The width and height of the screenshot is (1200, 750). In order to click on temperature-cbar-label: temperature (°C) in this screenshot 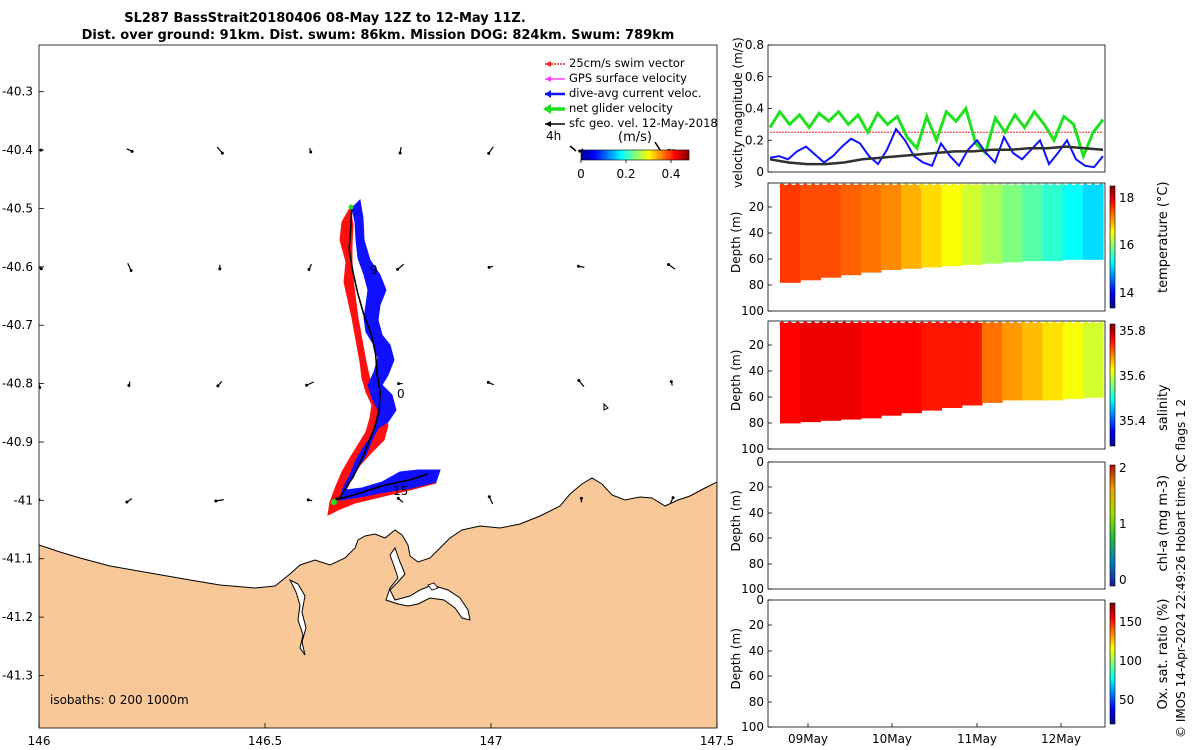, I will do `click(1163, 237)`.